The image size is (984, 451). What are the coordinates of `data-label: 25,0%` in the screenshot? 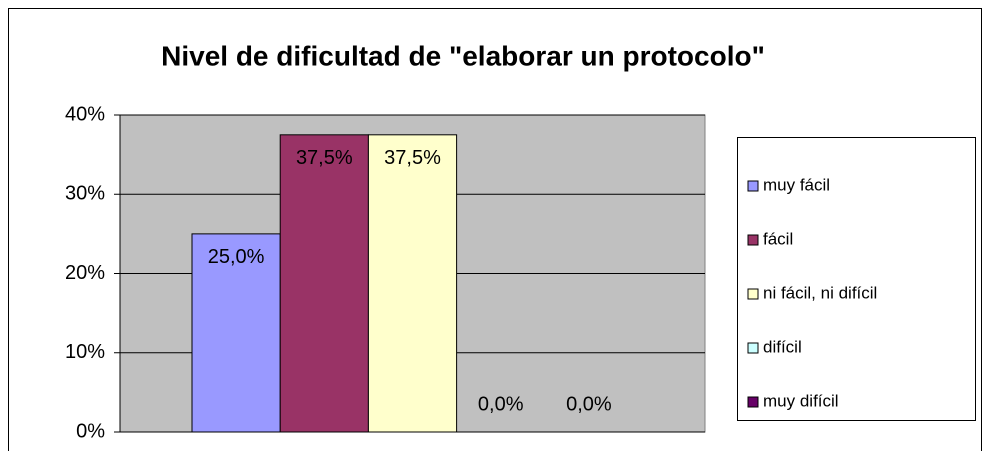 It's located at (236, 257).